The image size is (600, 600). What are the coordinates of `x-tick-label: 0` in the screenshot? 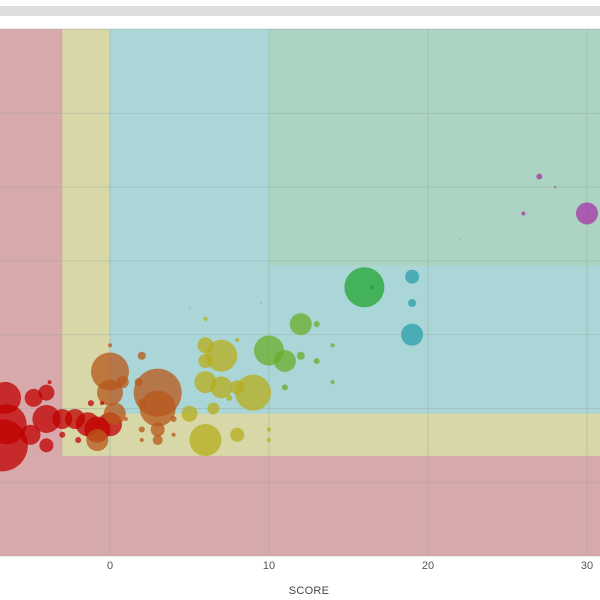 It's located at (110, 566).